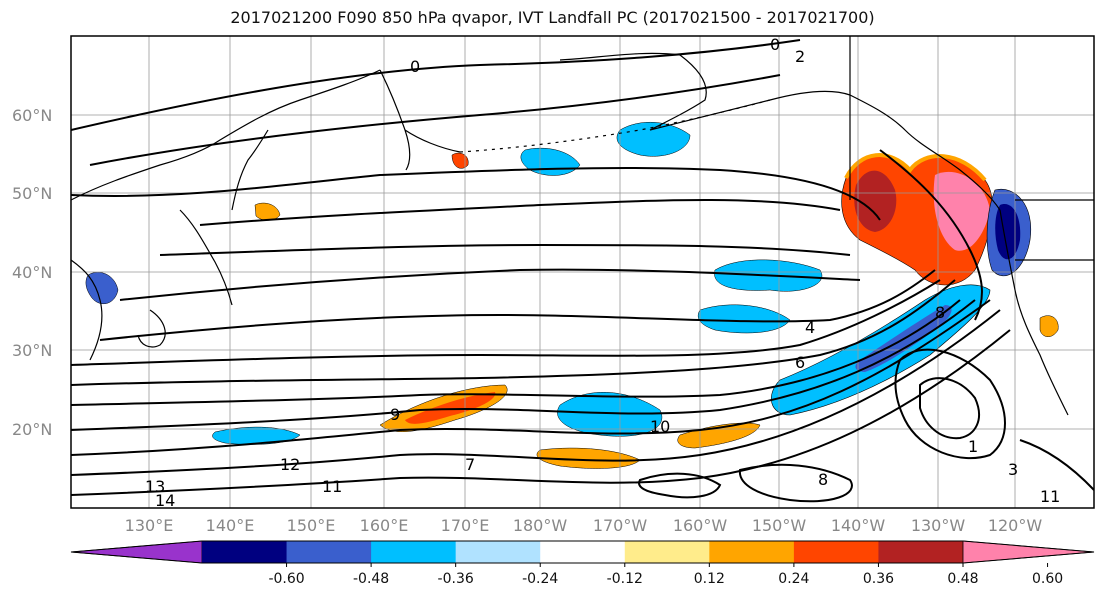 This screenshot has width=1105, height=601. Describe the element at coordinates (456, 579) in the screenshot. I see `colorbar-tick-label: -0.36` at that location.